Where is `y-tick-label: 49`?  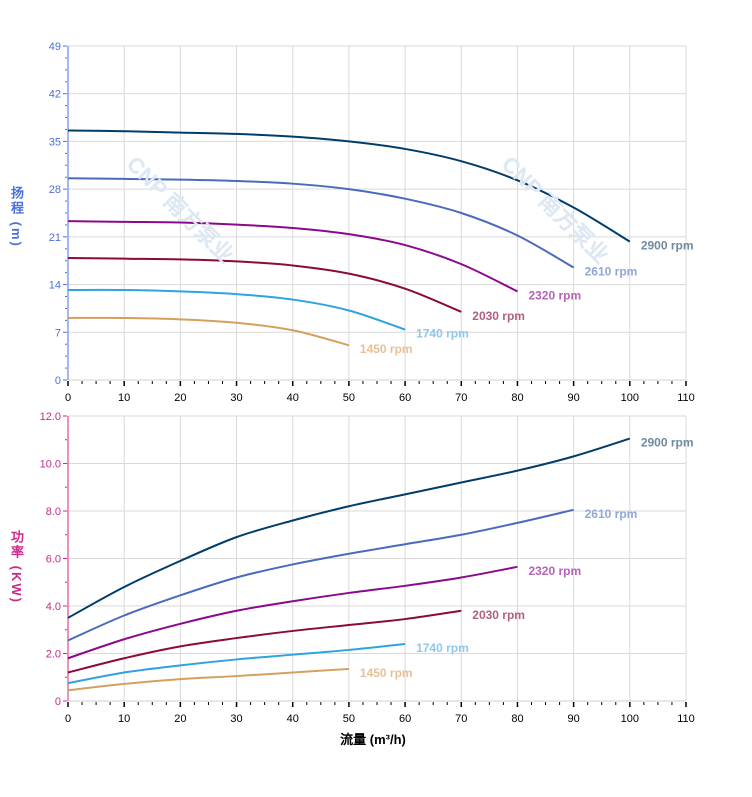 y-tick-label: 49 is located at coordinates (55, 47).